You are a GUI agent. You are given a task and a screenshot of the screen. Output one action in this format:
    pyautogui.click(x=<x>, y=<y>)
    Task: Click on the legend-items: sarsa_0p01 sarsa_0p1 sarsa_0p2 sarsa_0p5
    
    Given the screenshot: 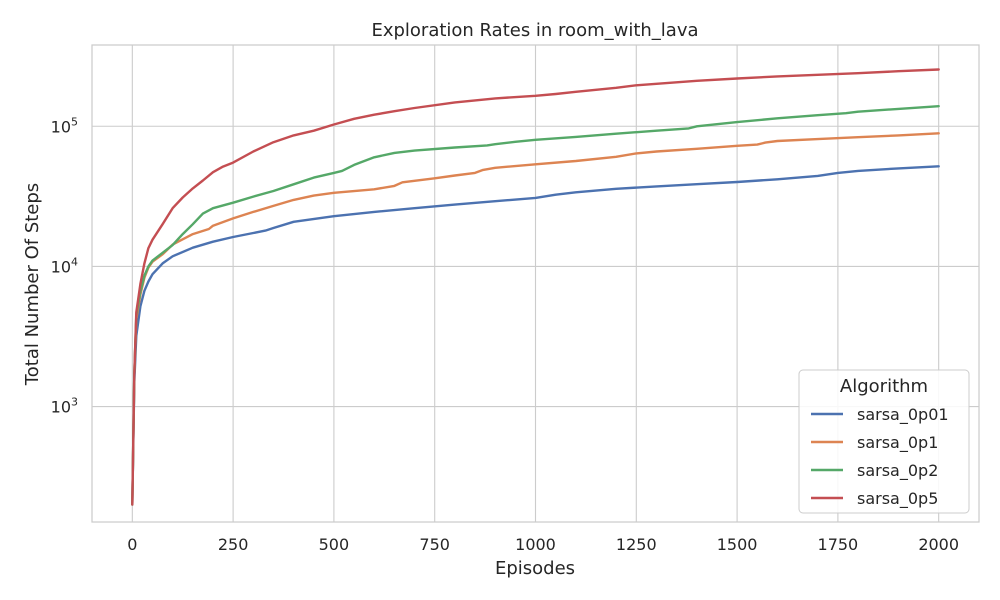 What is the action you would take?
    pyautogui.click(x=880, y=457)
    